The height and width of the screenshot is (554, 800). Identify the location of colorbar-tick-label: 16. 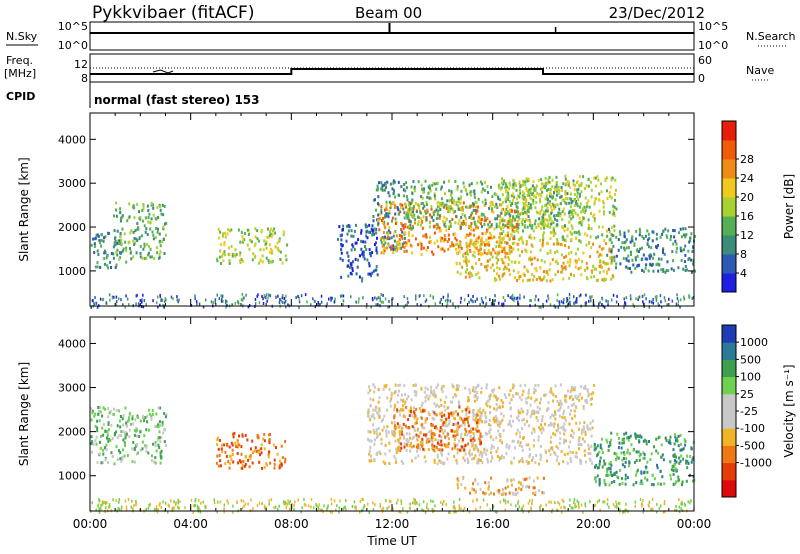
(747, 216).